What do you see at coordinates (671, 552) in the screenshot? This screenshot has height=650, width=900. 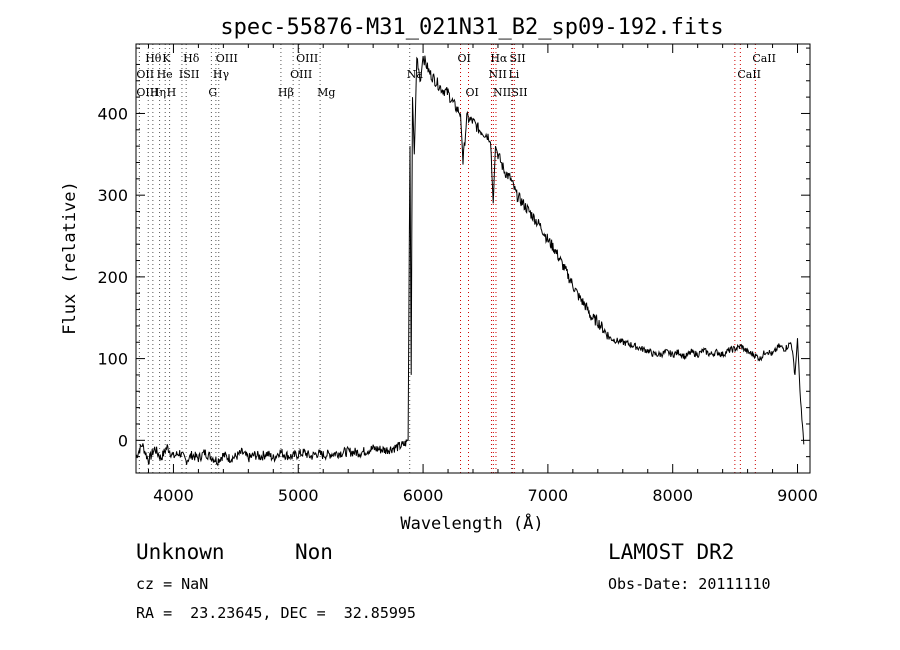 I see `survey-label: LAMOST DR2` at bounding box center [671, 552].